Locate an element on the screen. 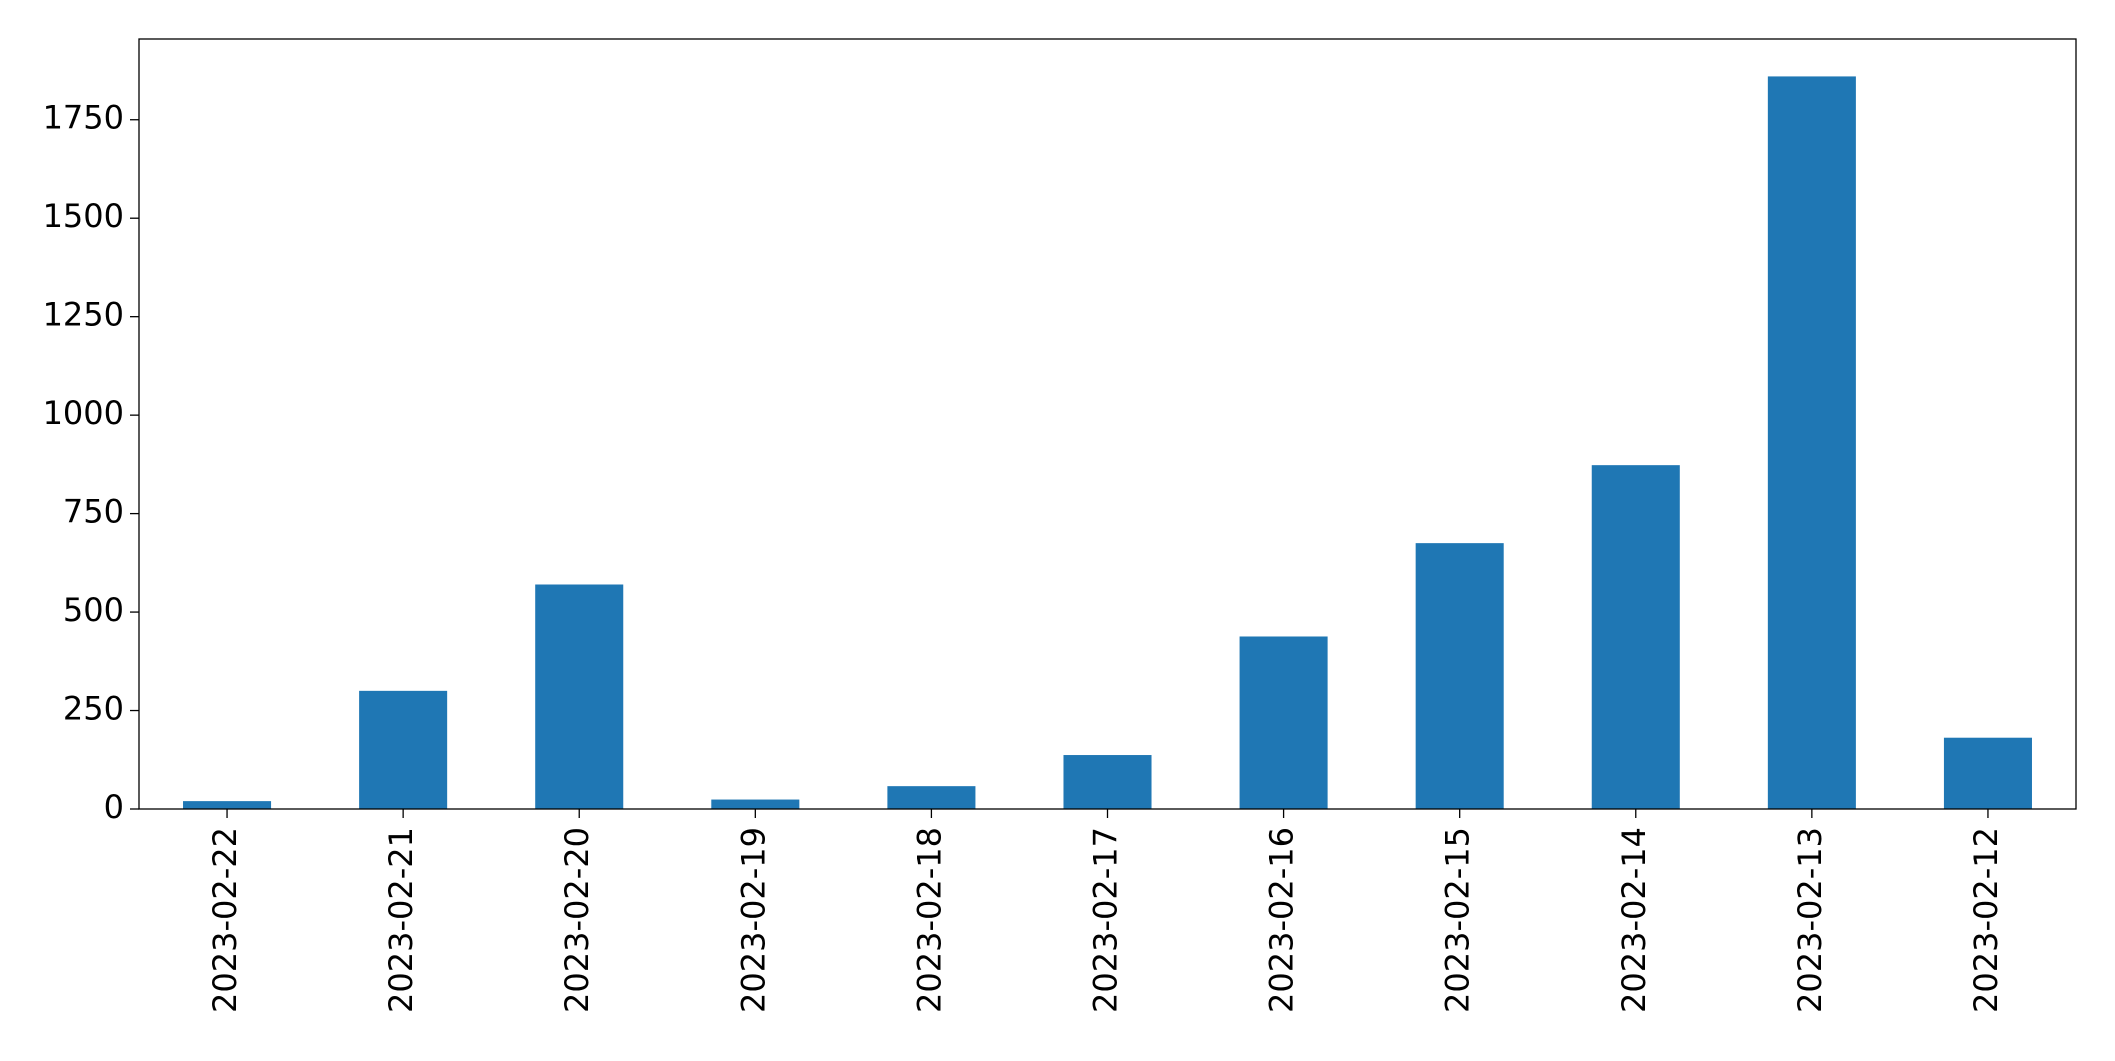  x-tick-label: 2023-02-21 is located at coordinates (401, 920).